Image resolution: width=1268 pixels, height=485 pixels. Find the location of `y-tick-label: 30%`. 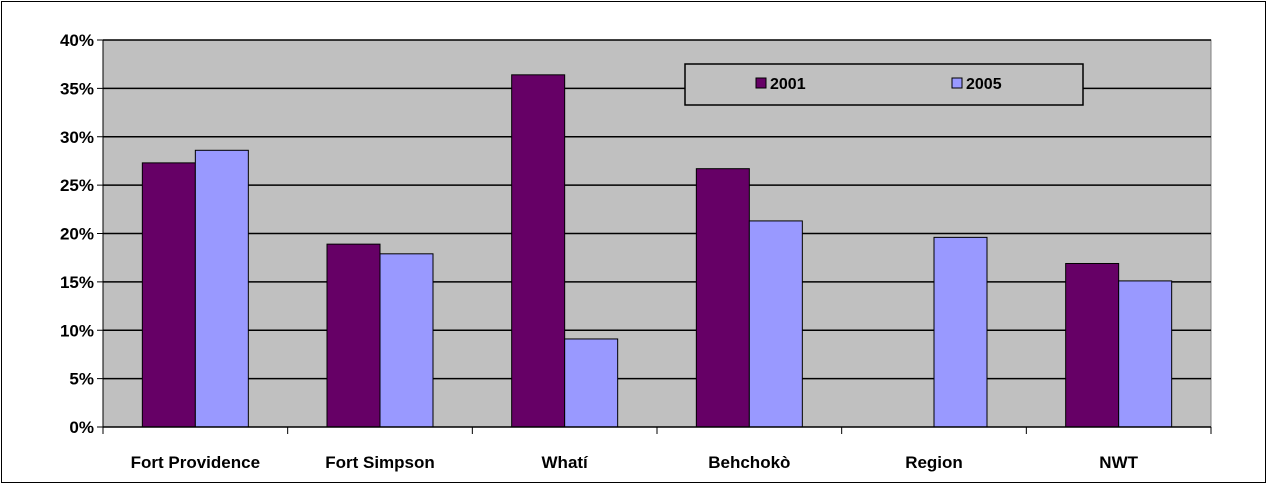

y-tick-label: 30% is located at coordinates (77, 137).